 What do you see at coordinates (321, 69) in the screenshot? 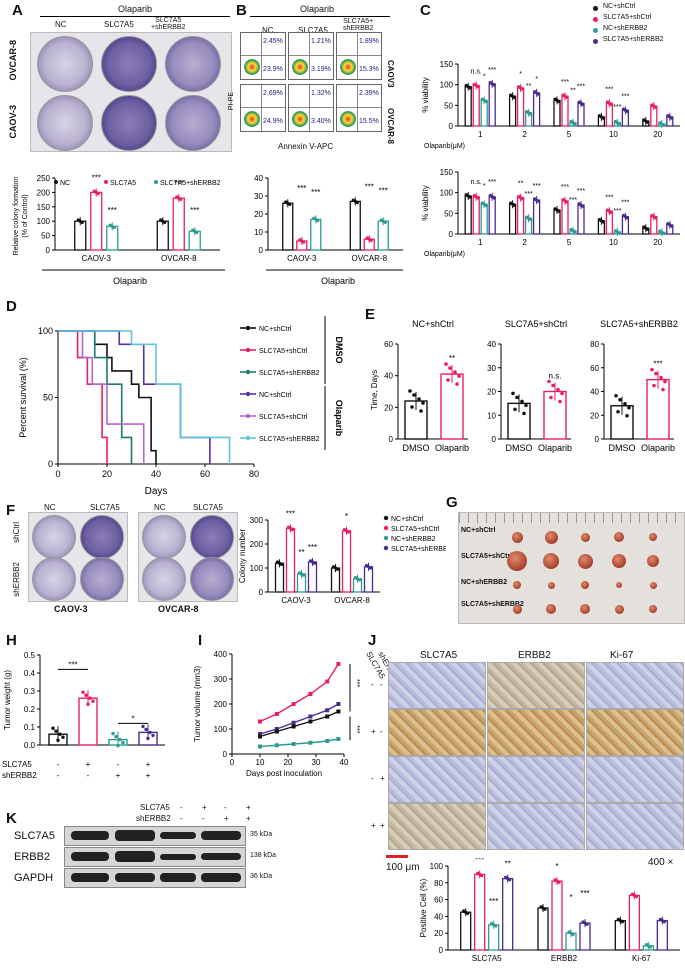
I see `quadrant-percent-lower: 3.19%` at bounding box center [321, 69].